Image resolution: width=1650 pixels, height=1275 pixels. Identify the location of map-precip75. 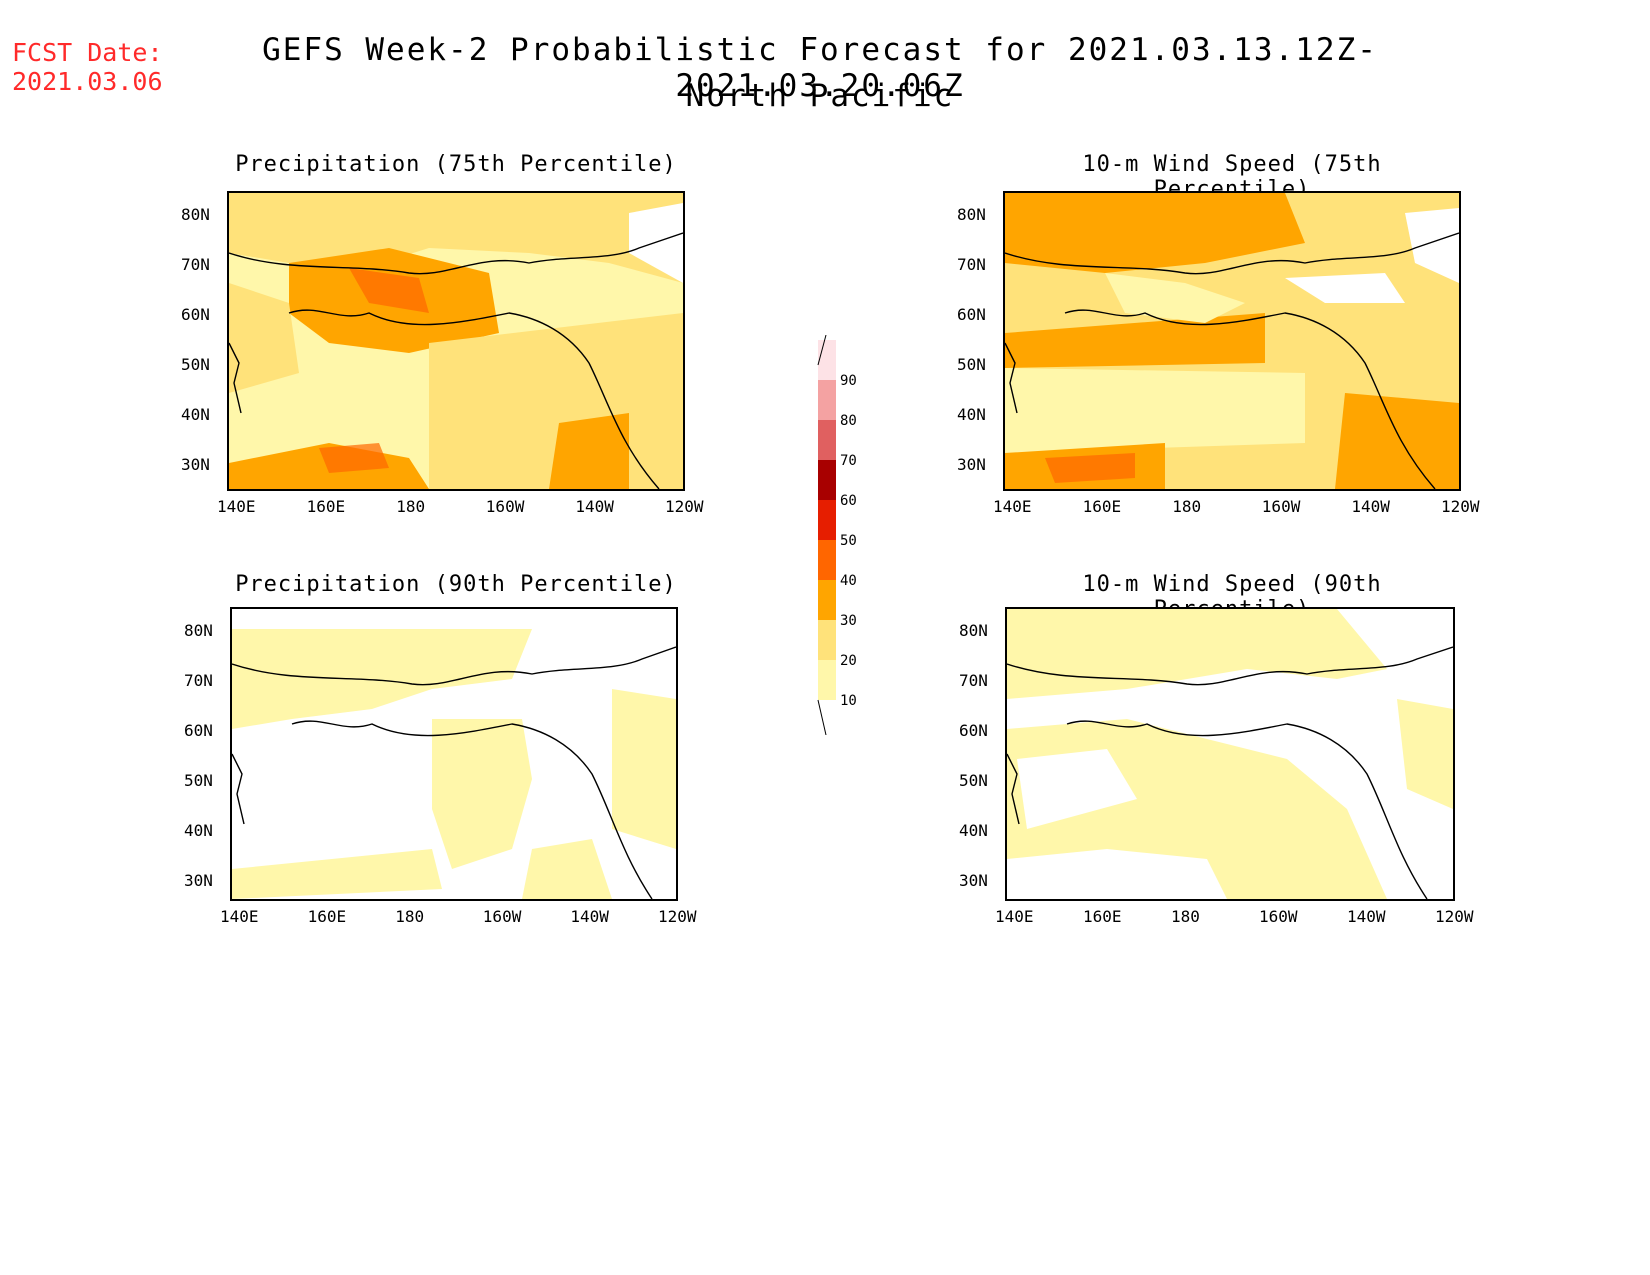
(456, 341).